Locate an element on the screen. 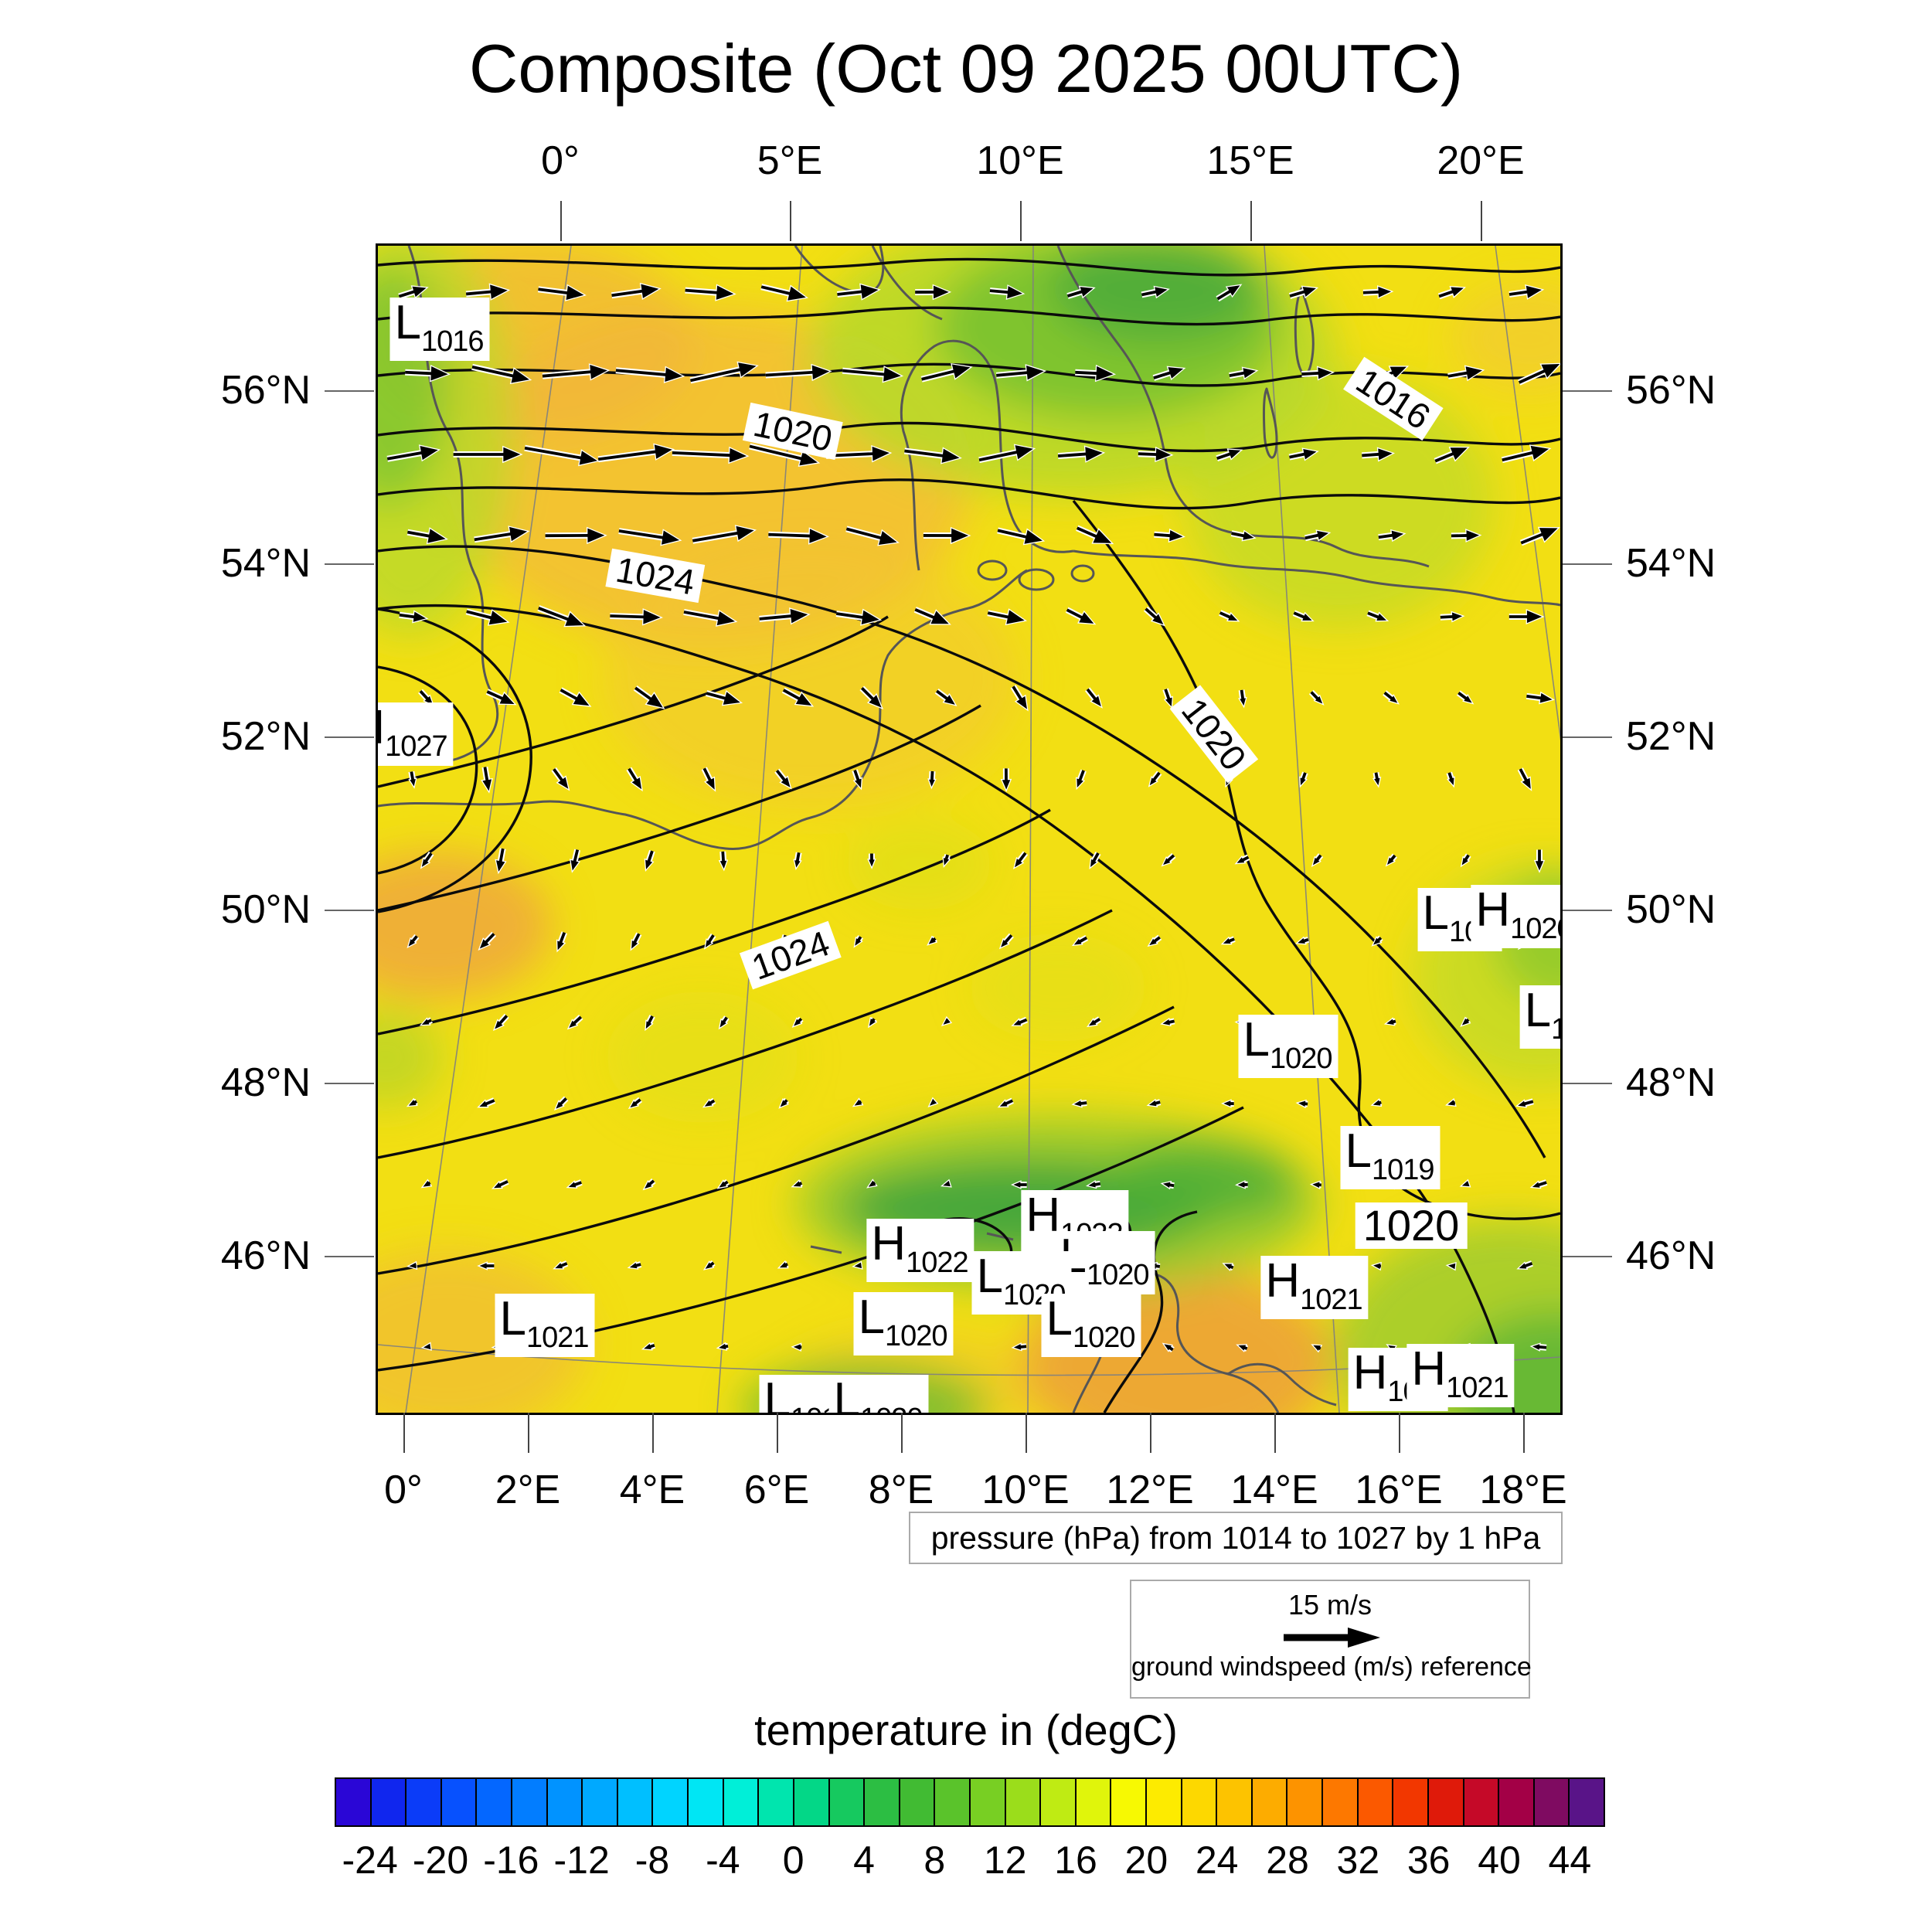 The image size is (1932, 1932). colorbar-tick-label: 40 is located at coordinates (1499, 1860).